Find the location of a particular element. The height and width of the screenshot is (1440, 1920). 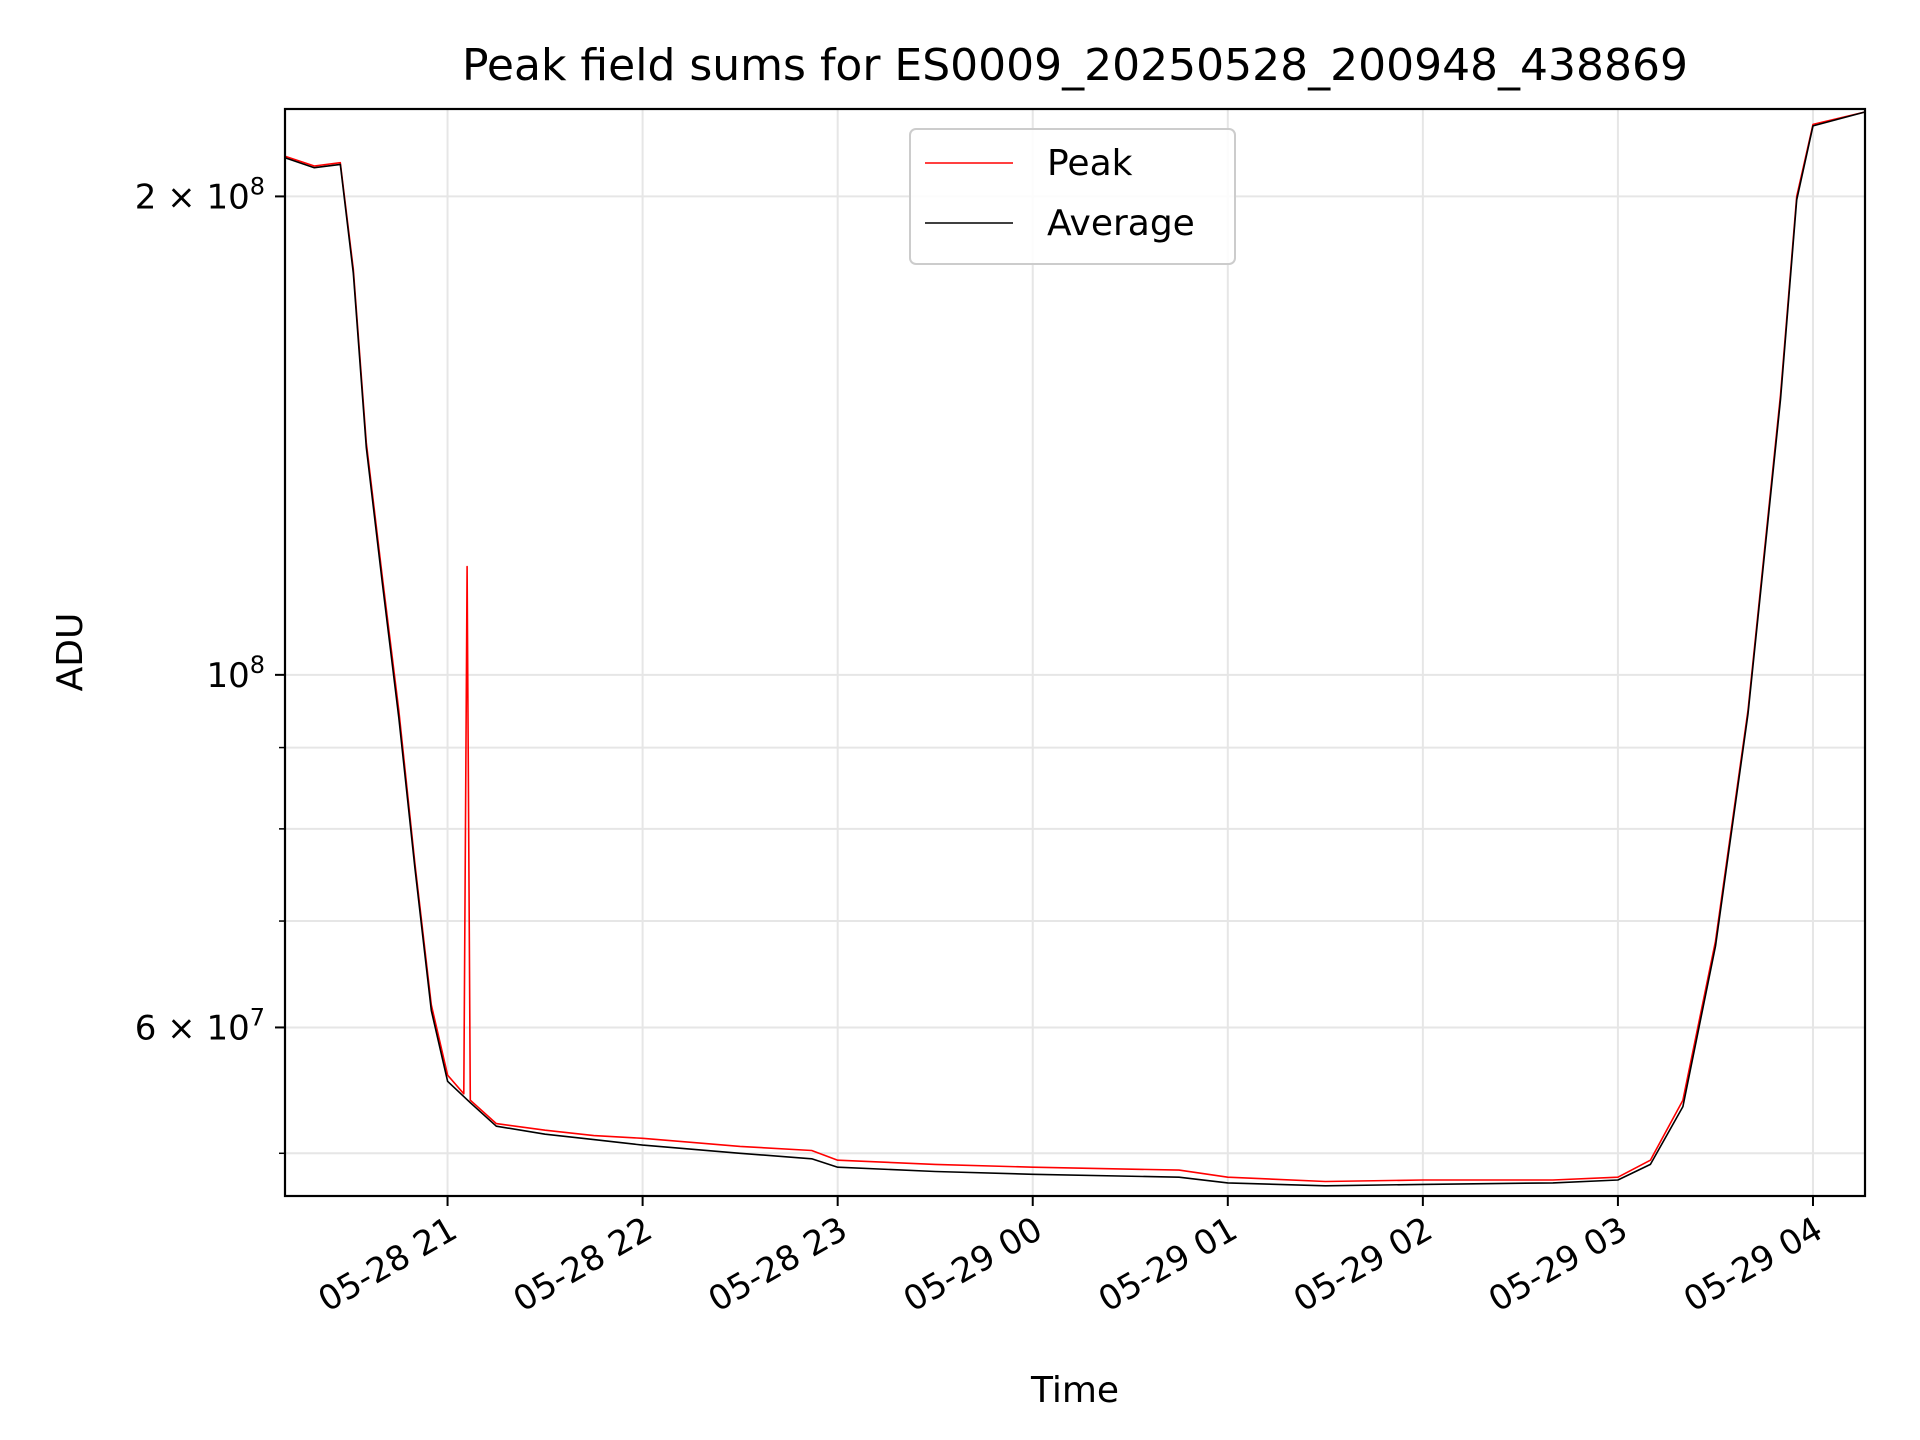

legend-label-average: Average is located at coordinates (1121, 223).